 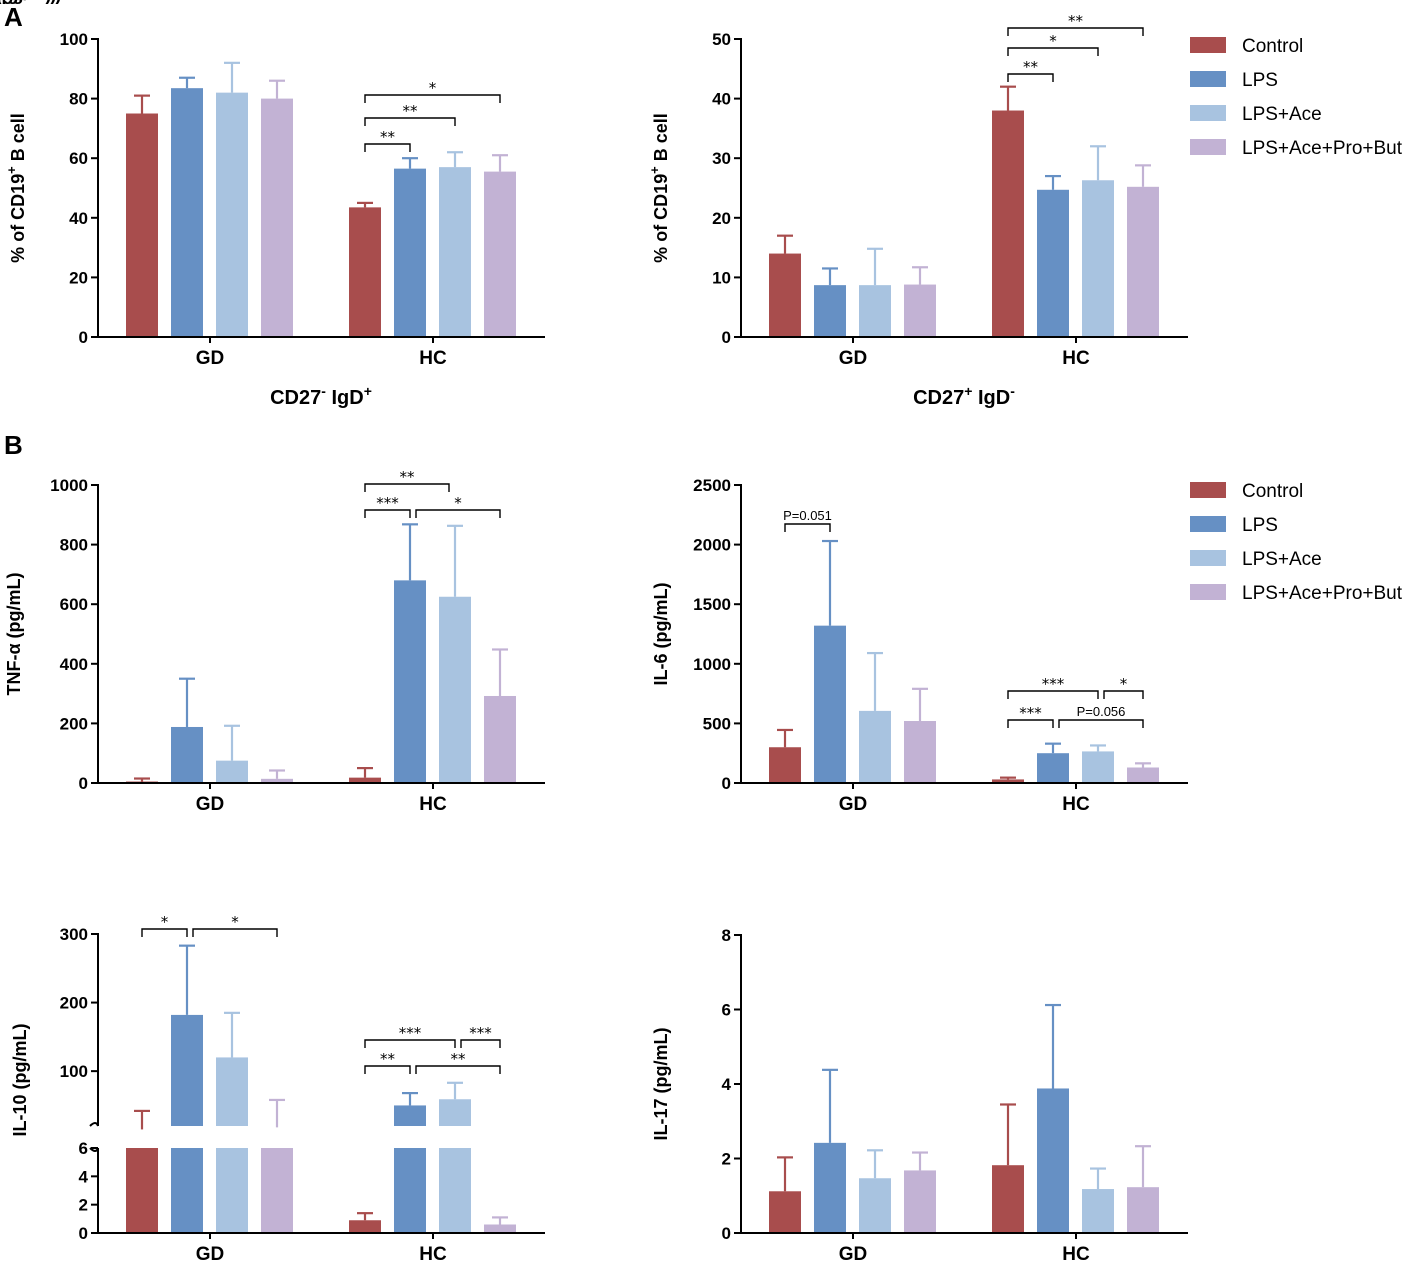 I want to click on y-tick-label: 40, so click(x=78, y=218).